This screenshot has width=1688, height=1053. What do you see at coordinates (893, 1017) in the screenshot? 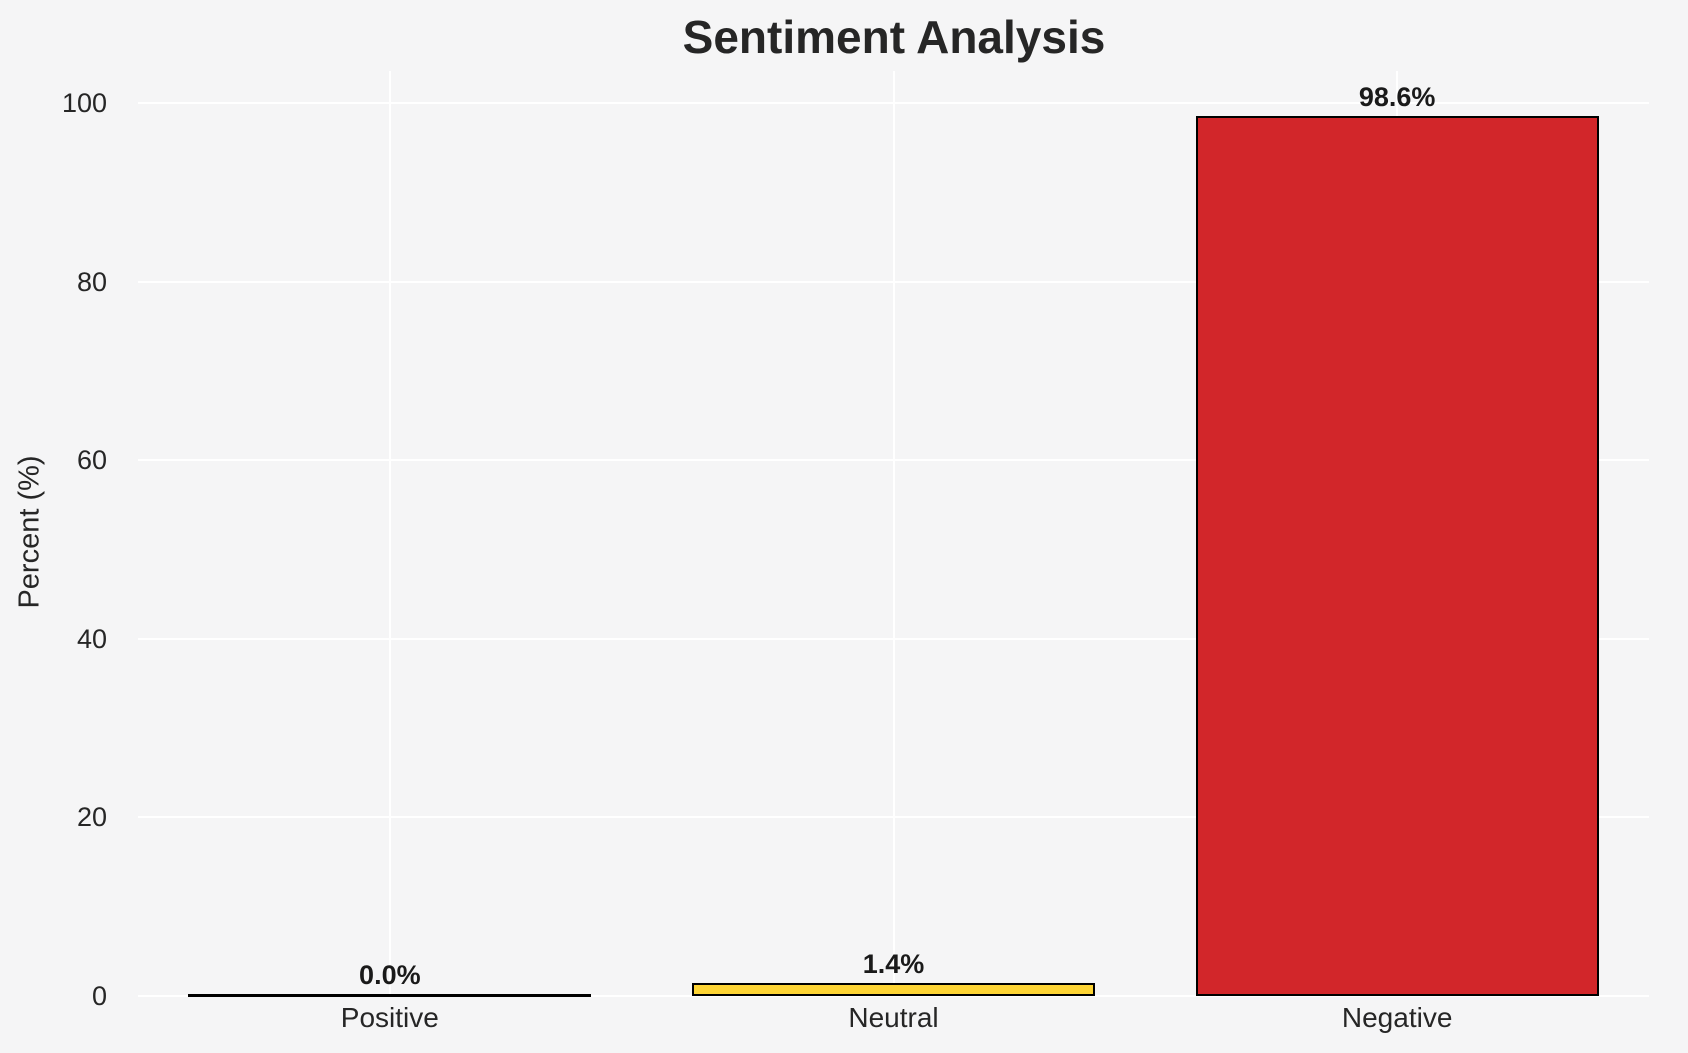
I see `x-tick-label-neutral: Neutral` at bounding box center [893, 1017].